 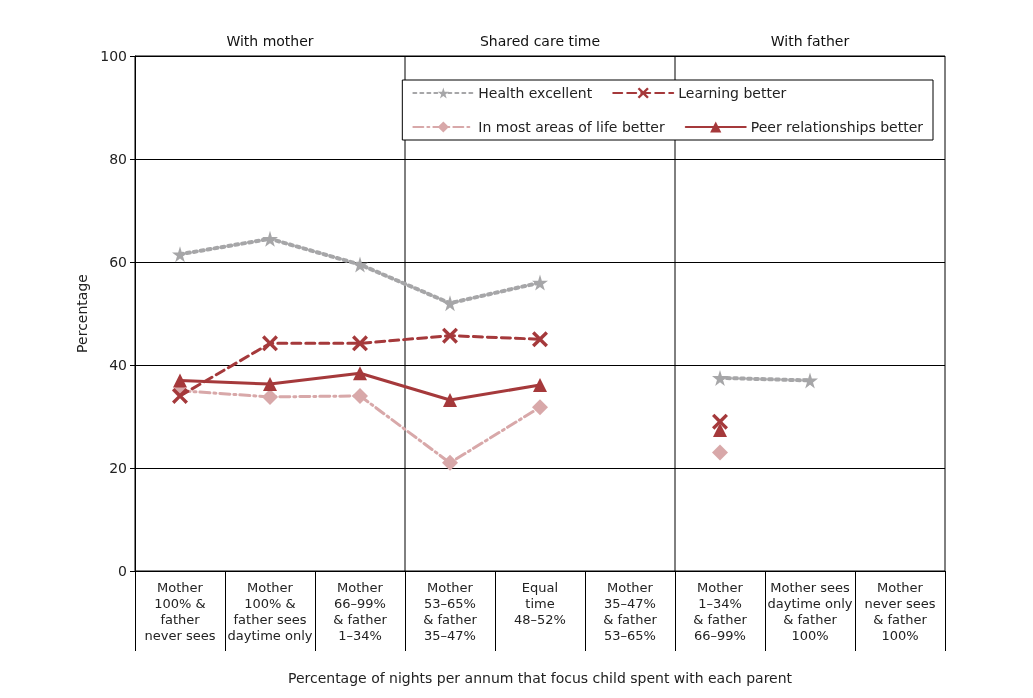 I want to click on text: Shared care time, so click(x=540, y=41).